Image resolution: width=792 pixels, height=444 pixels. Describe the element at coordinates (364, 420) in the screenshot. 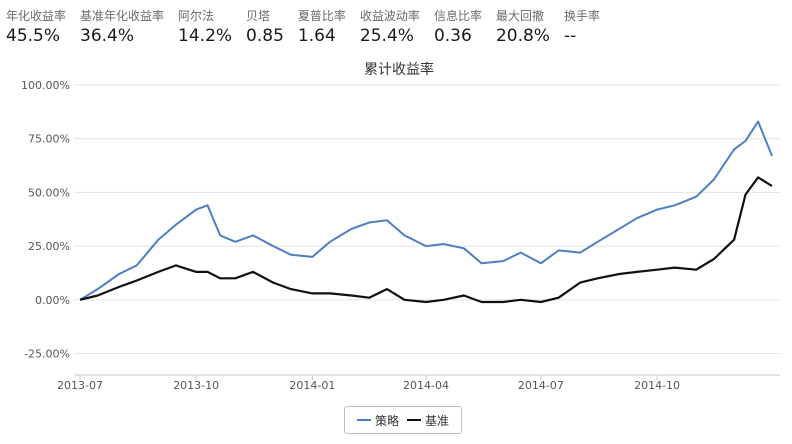

I see `legend-swatch-strategy` at that location.